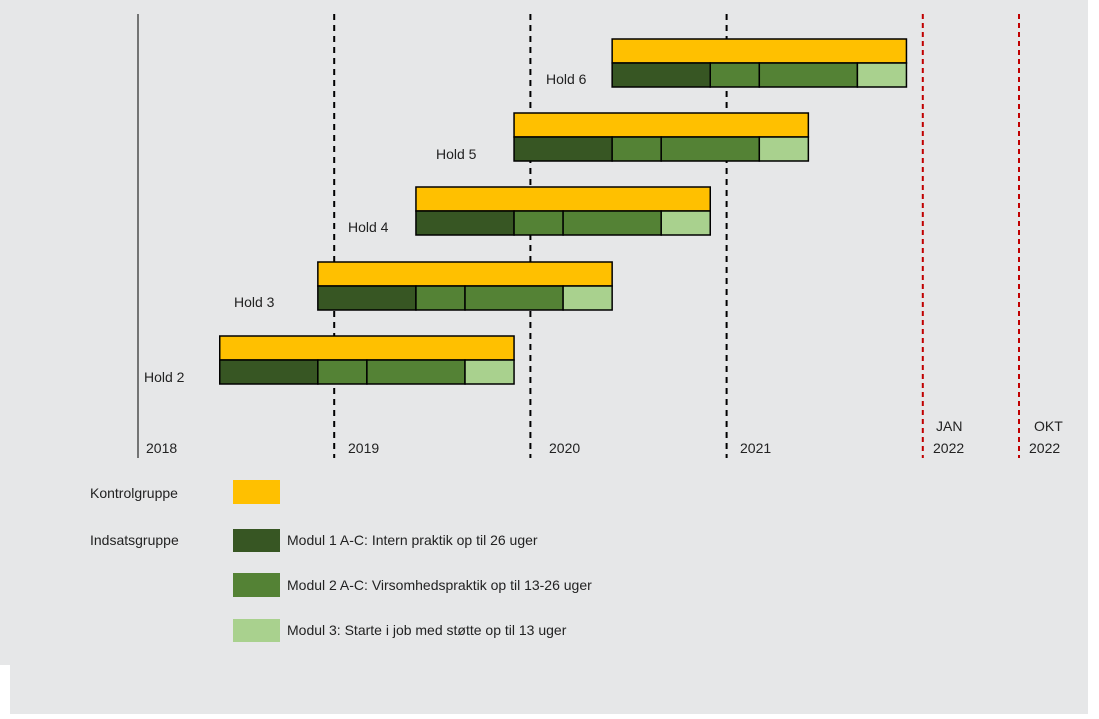  Describe the element at coordinates (256, 492) in the screenshot. I see `legend-kontrol-swatch` at that location.